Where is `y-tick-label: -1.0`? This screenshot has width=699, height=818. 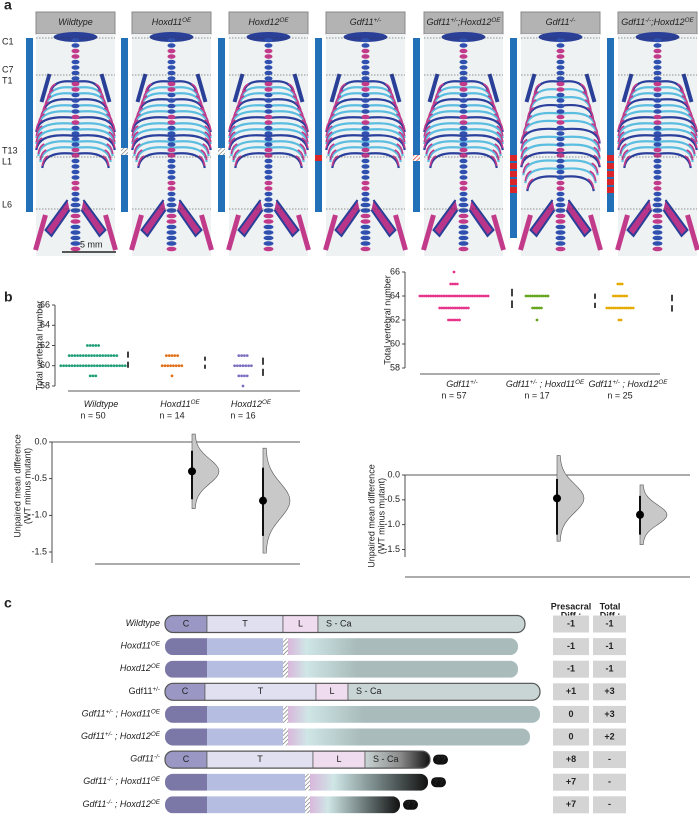 y-tick-label: -1.0 is located at coordinates (392, 524).